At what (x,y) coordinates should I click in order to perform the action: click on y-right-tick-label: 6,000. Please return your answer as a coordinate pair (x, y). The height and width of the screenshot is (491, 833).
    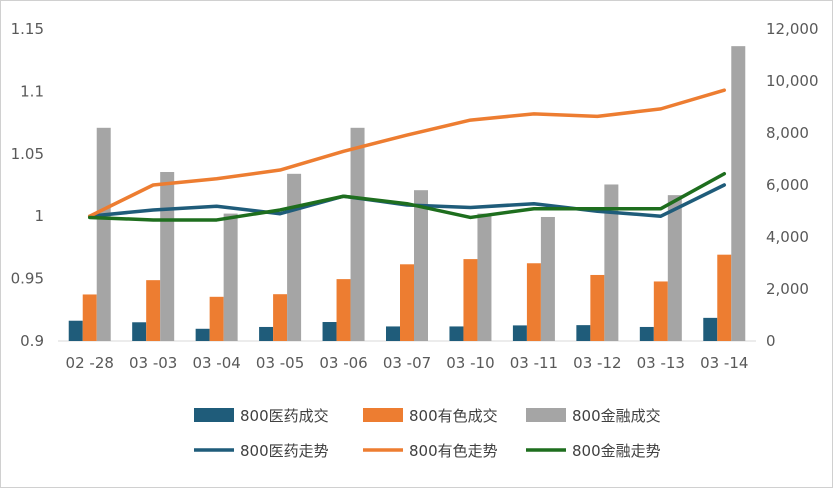
    Looking at the image, I should click on (787, 185).